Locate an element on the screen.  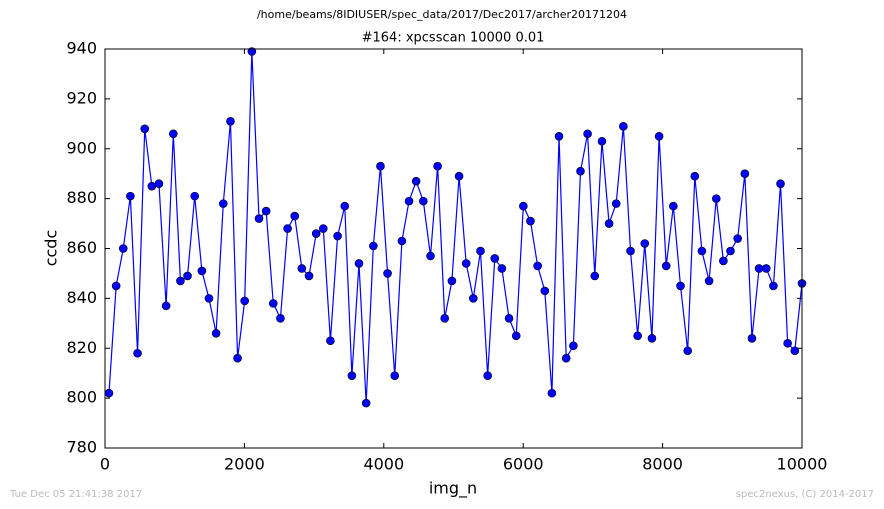
y-tick-label: 820 is located at coordinates (81, 347).